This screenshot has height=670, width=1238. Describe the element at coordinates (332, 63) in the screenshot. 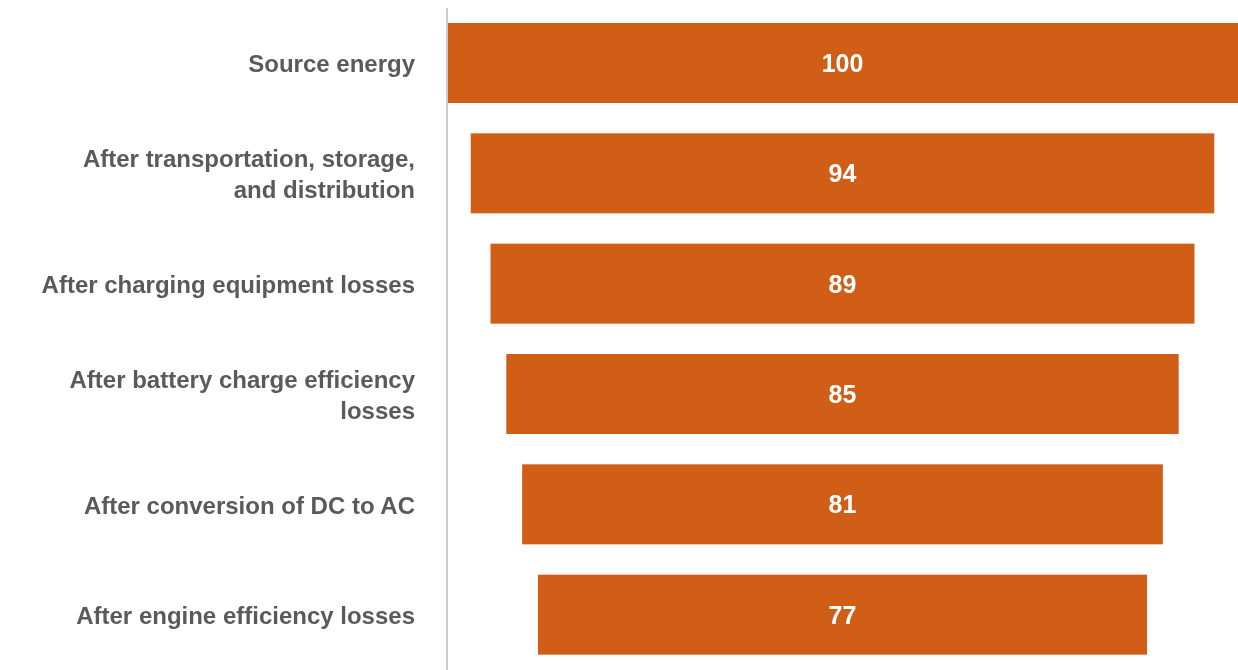

I see `category-label: Source energy` at that location.